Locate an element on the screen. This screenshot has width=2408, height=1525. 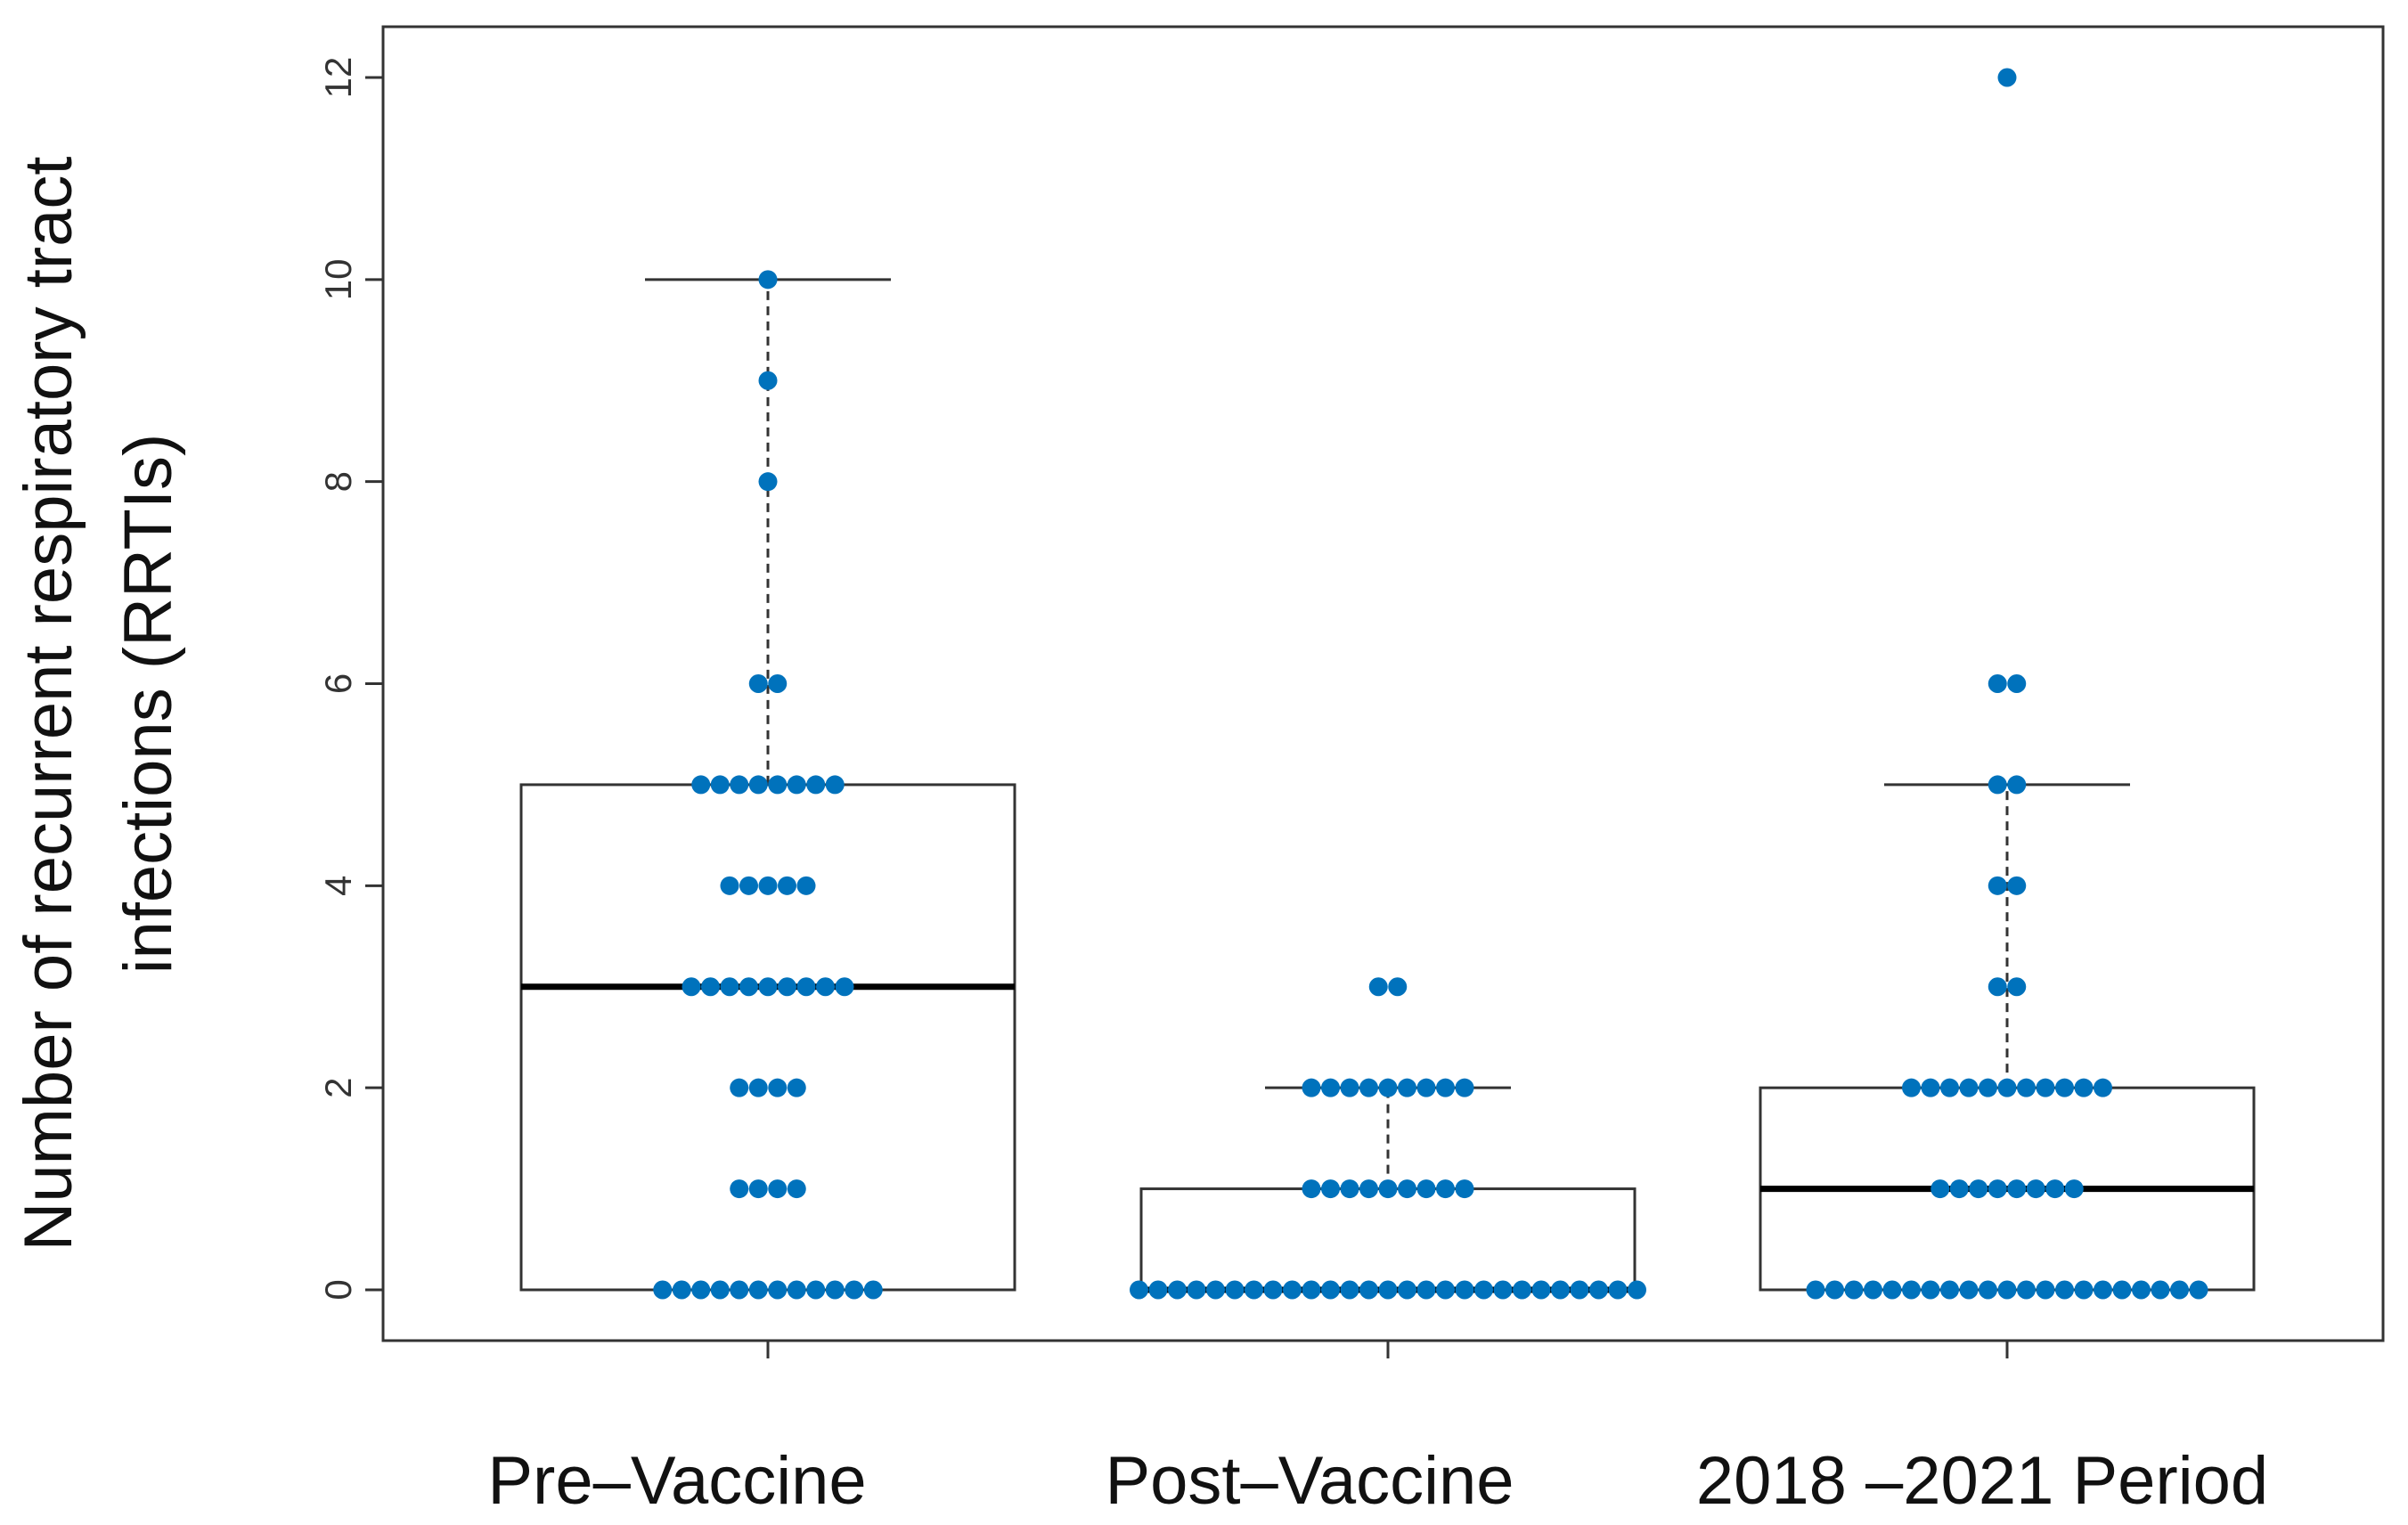
y-tick-label: 0 is located at coordinates (338, 1289).